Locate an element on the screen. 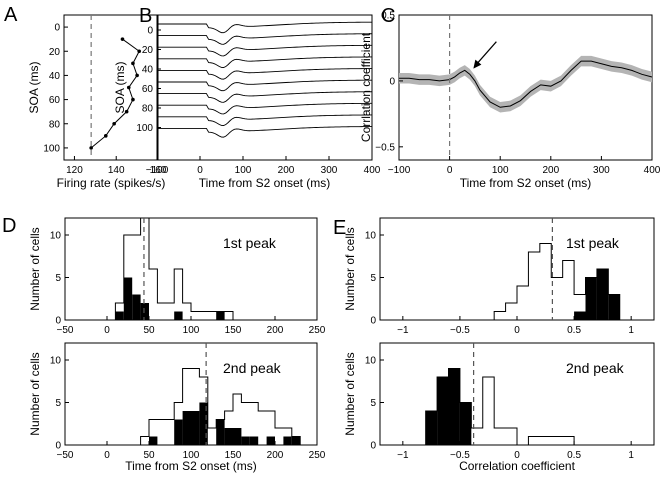 This screenshot has width=660, height=480. correlation-line is located at coordinates (526, 84).